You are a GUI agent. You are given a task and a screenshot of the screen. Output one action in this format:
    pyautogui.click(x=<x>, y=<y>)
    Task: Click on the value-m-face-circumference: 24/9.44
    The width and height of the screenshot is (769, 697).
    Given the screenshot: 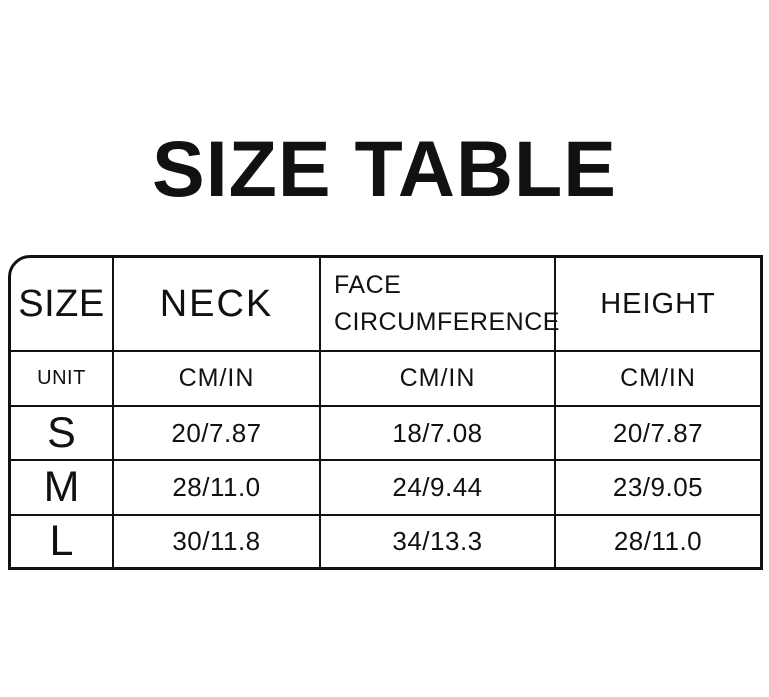 What is the action you would take?
    pyautogui.click(x=438, y=488)
    